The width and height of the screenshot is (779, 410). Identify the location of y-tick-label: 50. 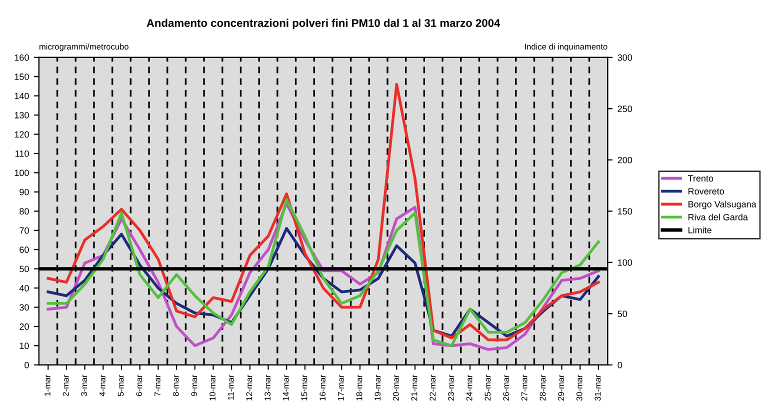
(24, 269).